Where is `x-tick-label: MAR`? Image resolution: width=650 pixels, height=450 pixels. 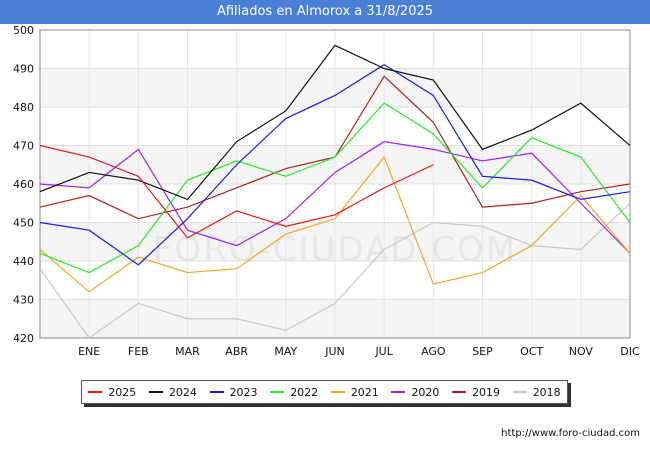
x-tick-label: MAR is located at coordinates (187, 351).